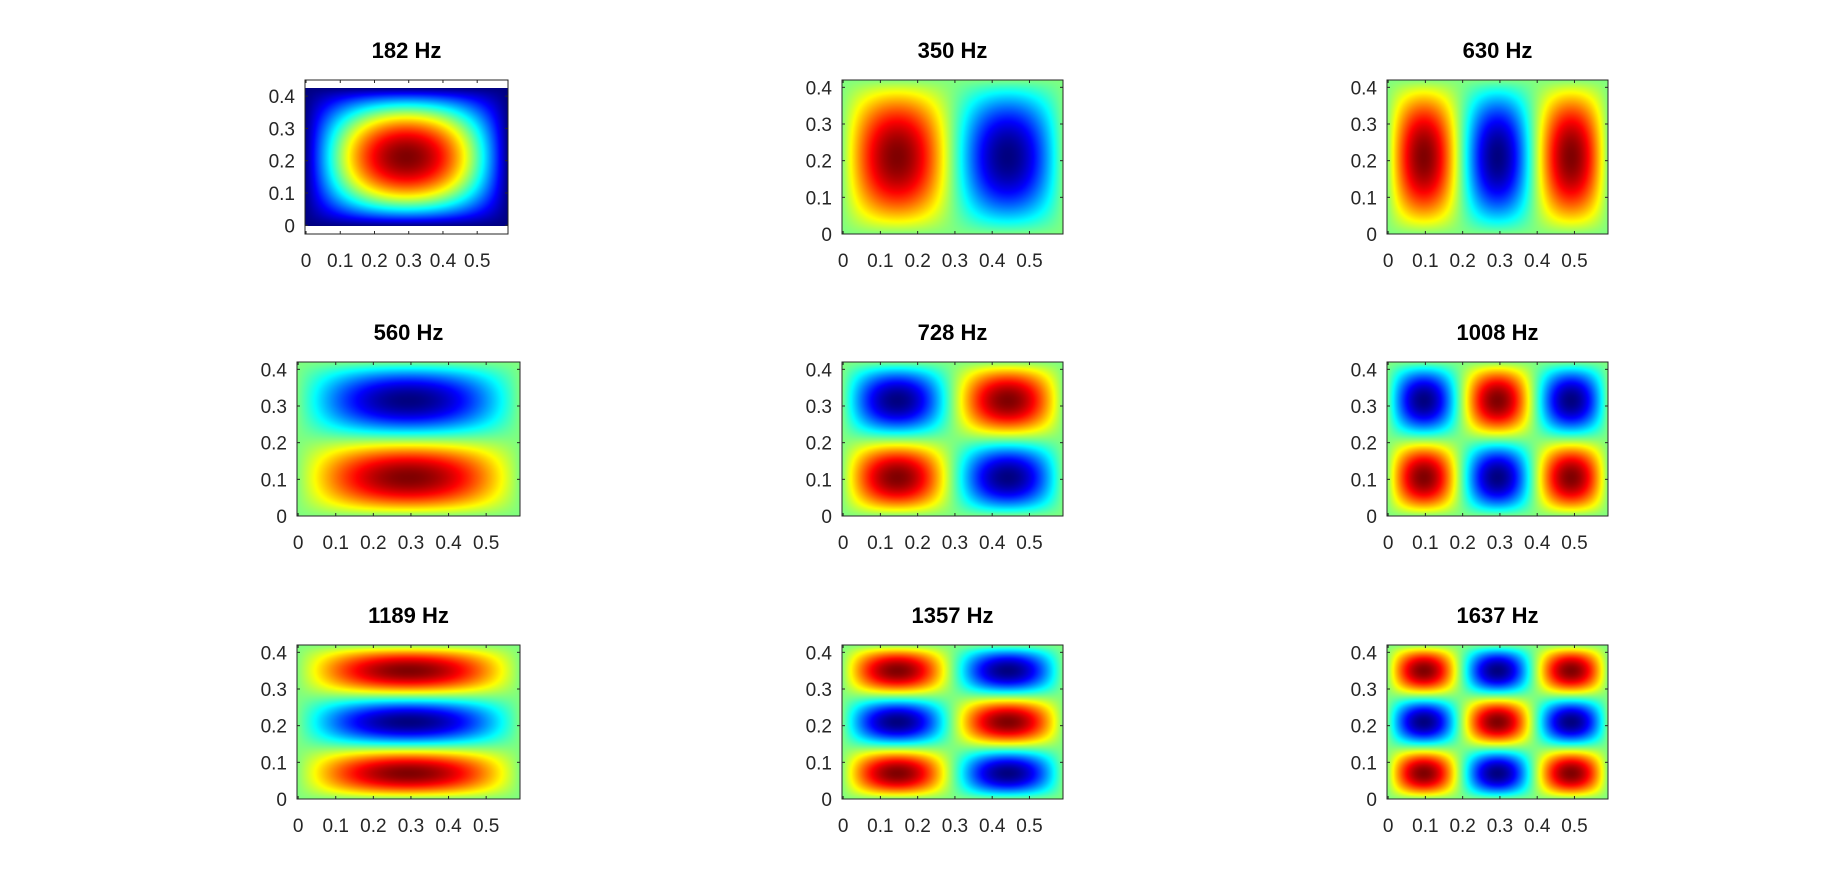  What do you see at coordinates (1498, 615) in the screenshot?
I see `subplot-title: 1637 Hz` at bounding box center [1498, 615].